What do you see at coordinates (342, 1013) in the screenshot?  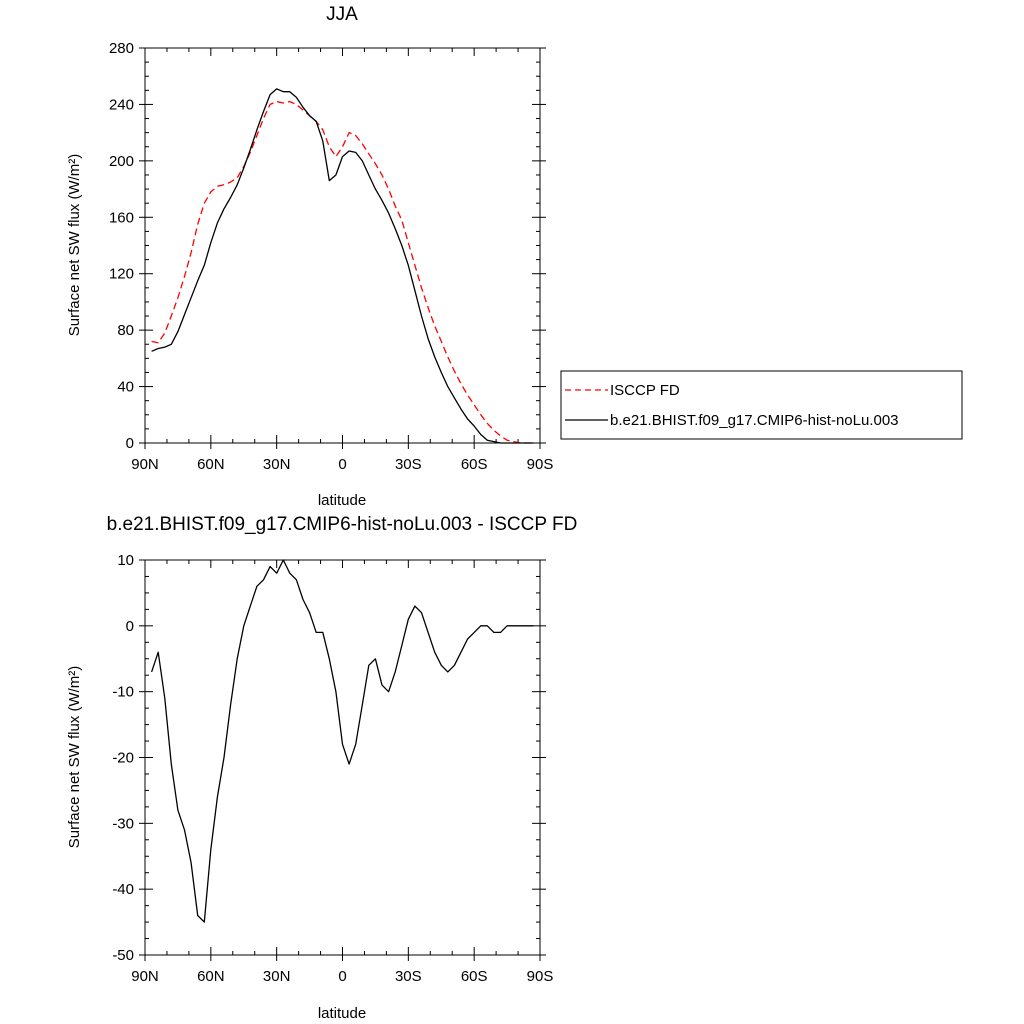 I see `bottom-x-axis-title: latitude` at bounding box center [342, 1013].